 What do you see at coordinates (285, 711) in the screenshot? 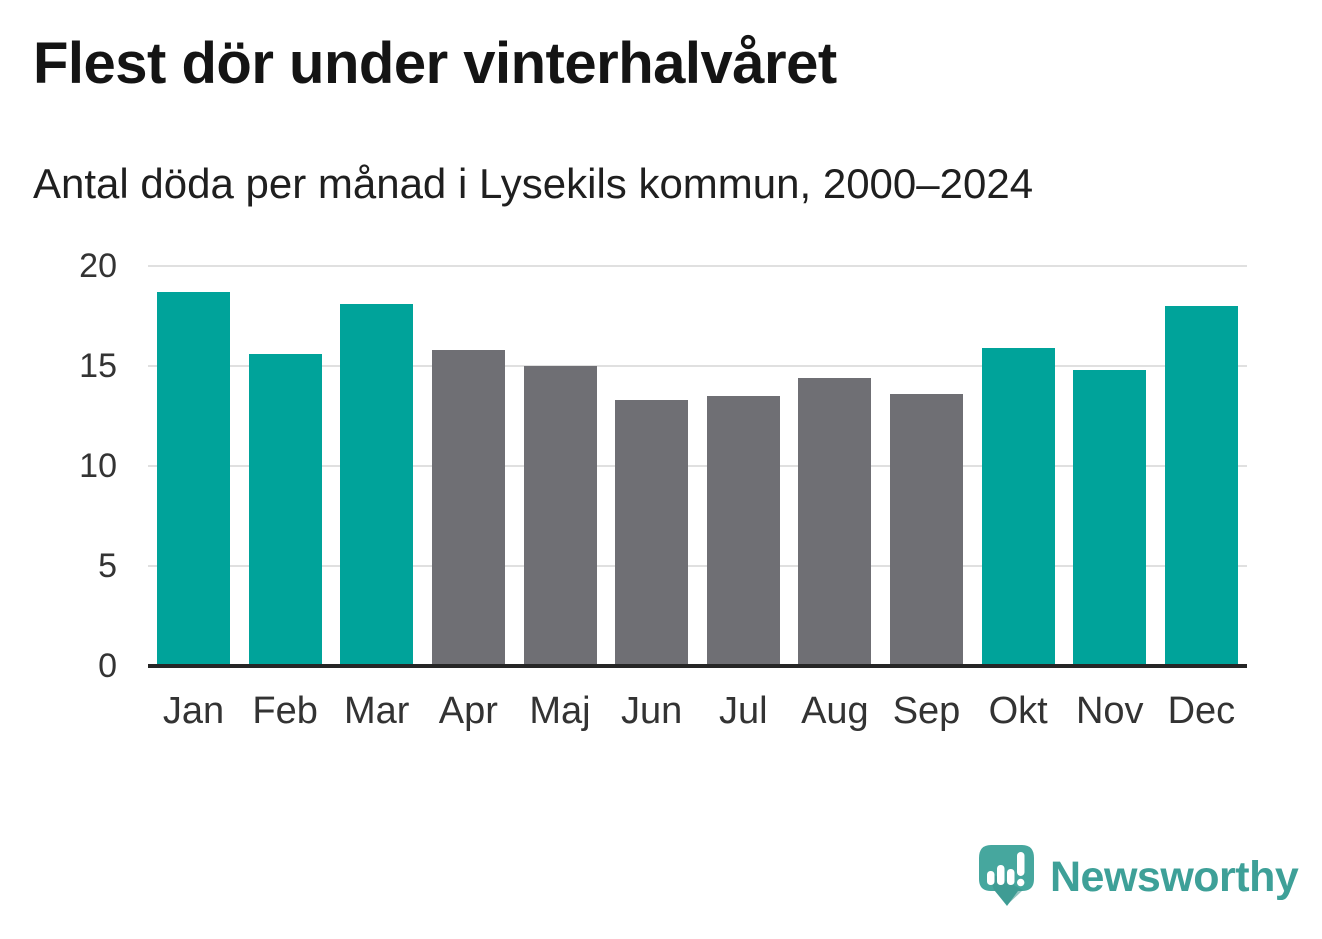
I see `x-axis-label-feb: Feb` at bounding box center [285, 711].